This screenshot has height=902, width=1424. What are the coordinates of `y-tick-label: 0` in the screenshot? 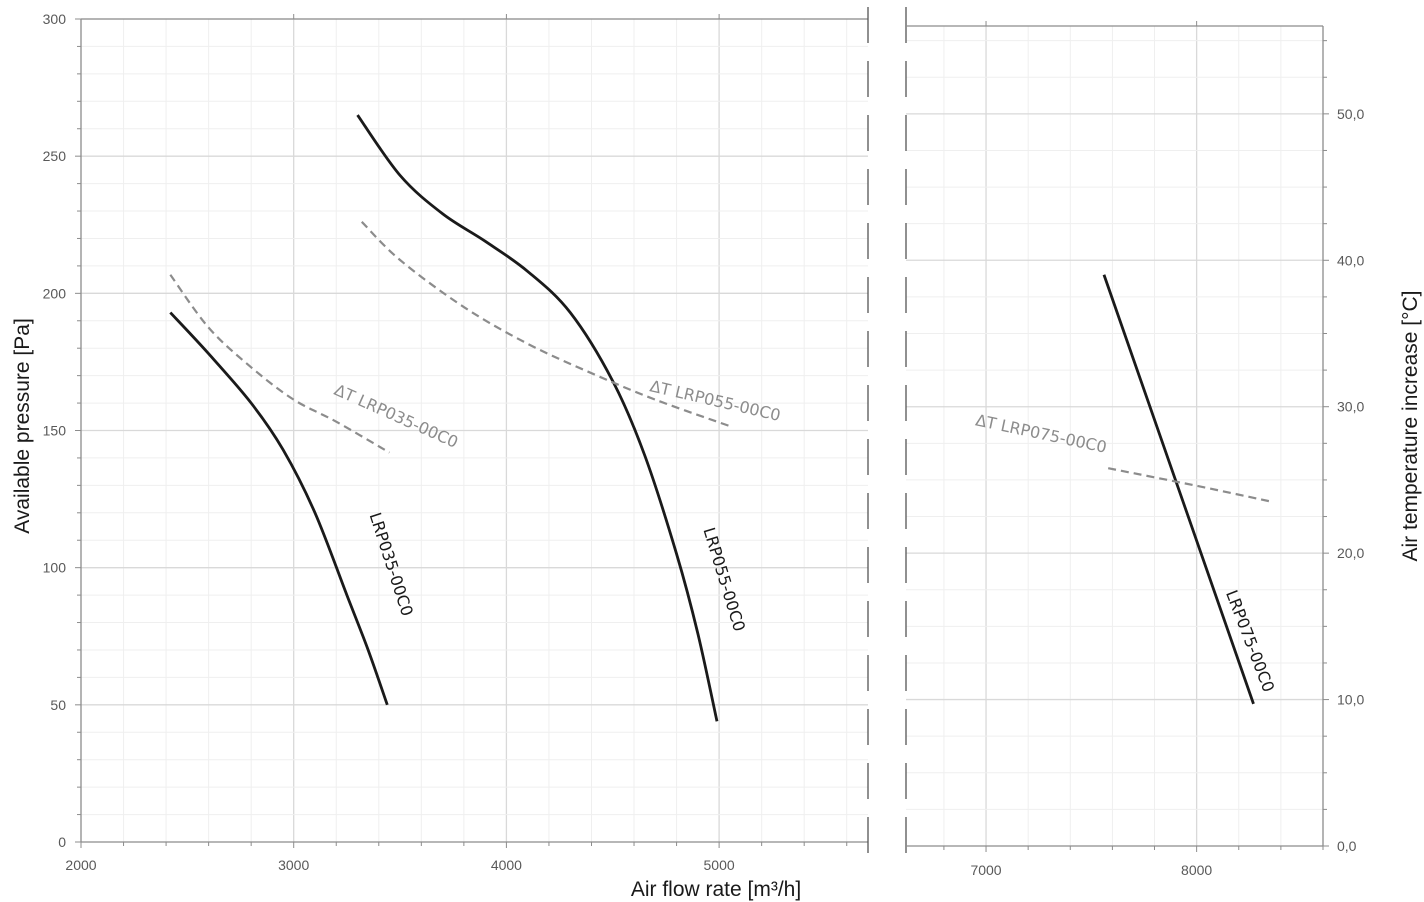 It's located at (62, 842).